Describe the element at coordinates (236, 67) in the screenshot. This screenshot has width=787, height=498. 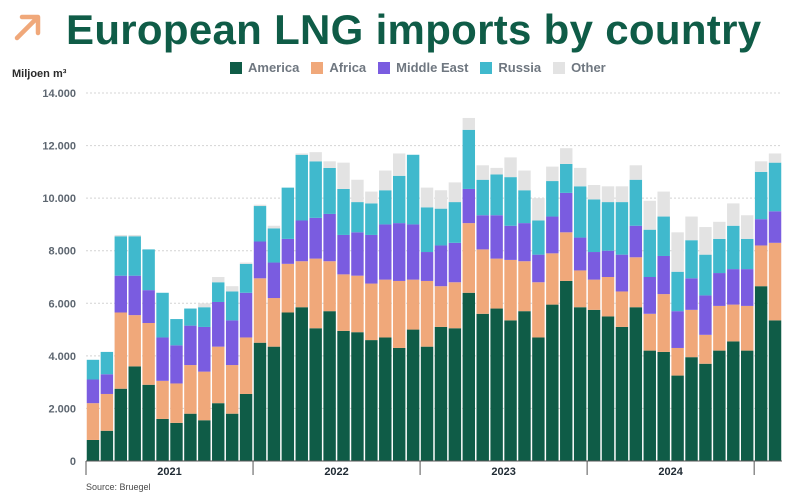
I see `legend-swatch-america` at that location.